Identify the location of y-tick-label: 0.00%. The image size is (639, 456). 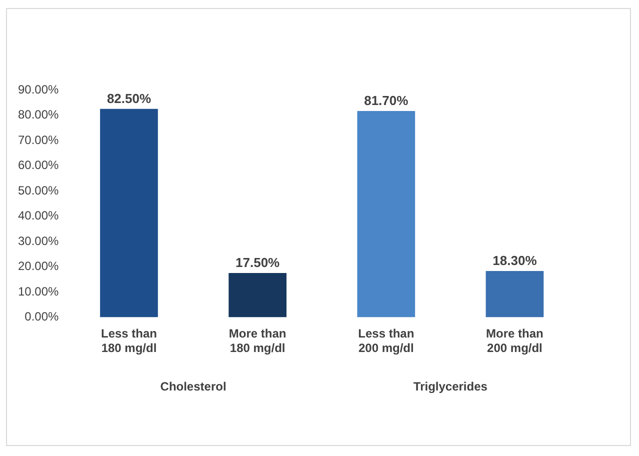
(42, 317).